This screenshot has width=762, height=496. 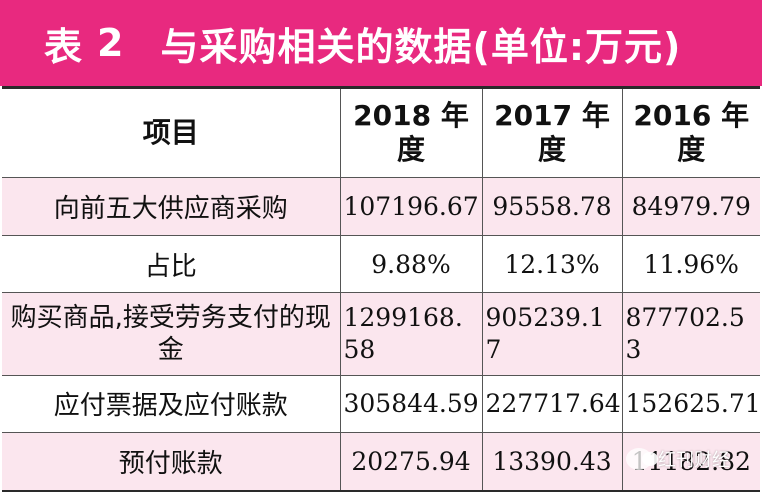 I want to click on table-row: 预付账款 20275.94 13390.43 11182.82, so click(x=381, y=461).